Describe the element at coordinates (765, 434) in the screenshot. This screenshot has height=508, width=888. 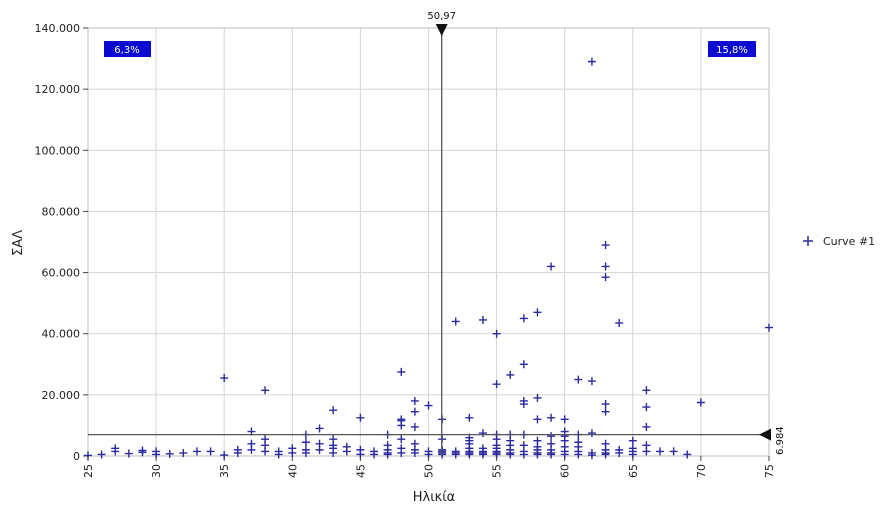
I see `horizontal-line-handle-icon` at that location.